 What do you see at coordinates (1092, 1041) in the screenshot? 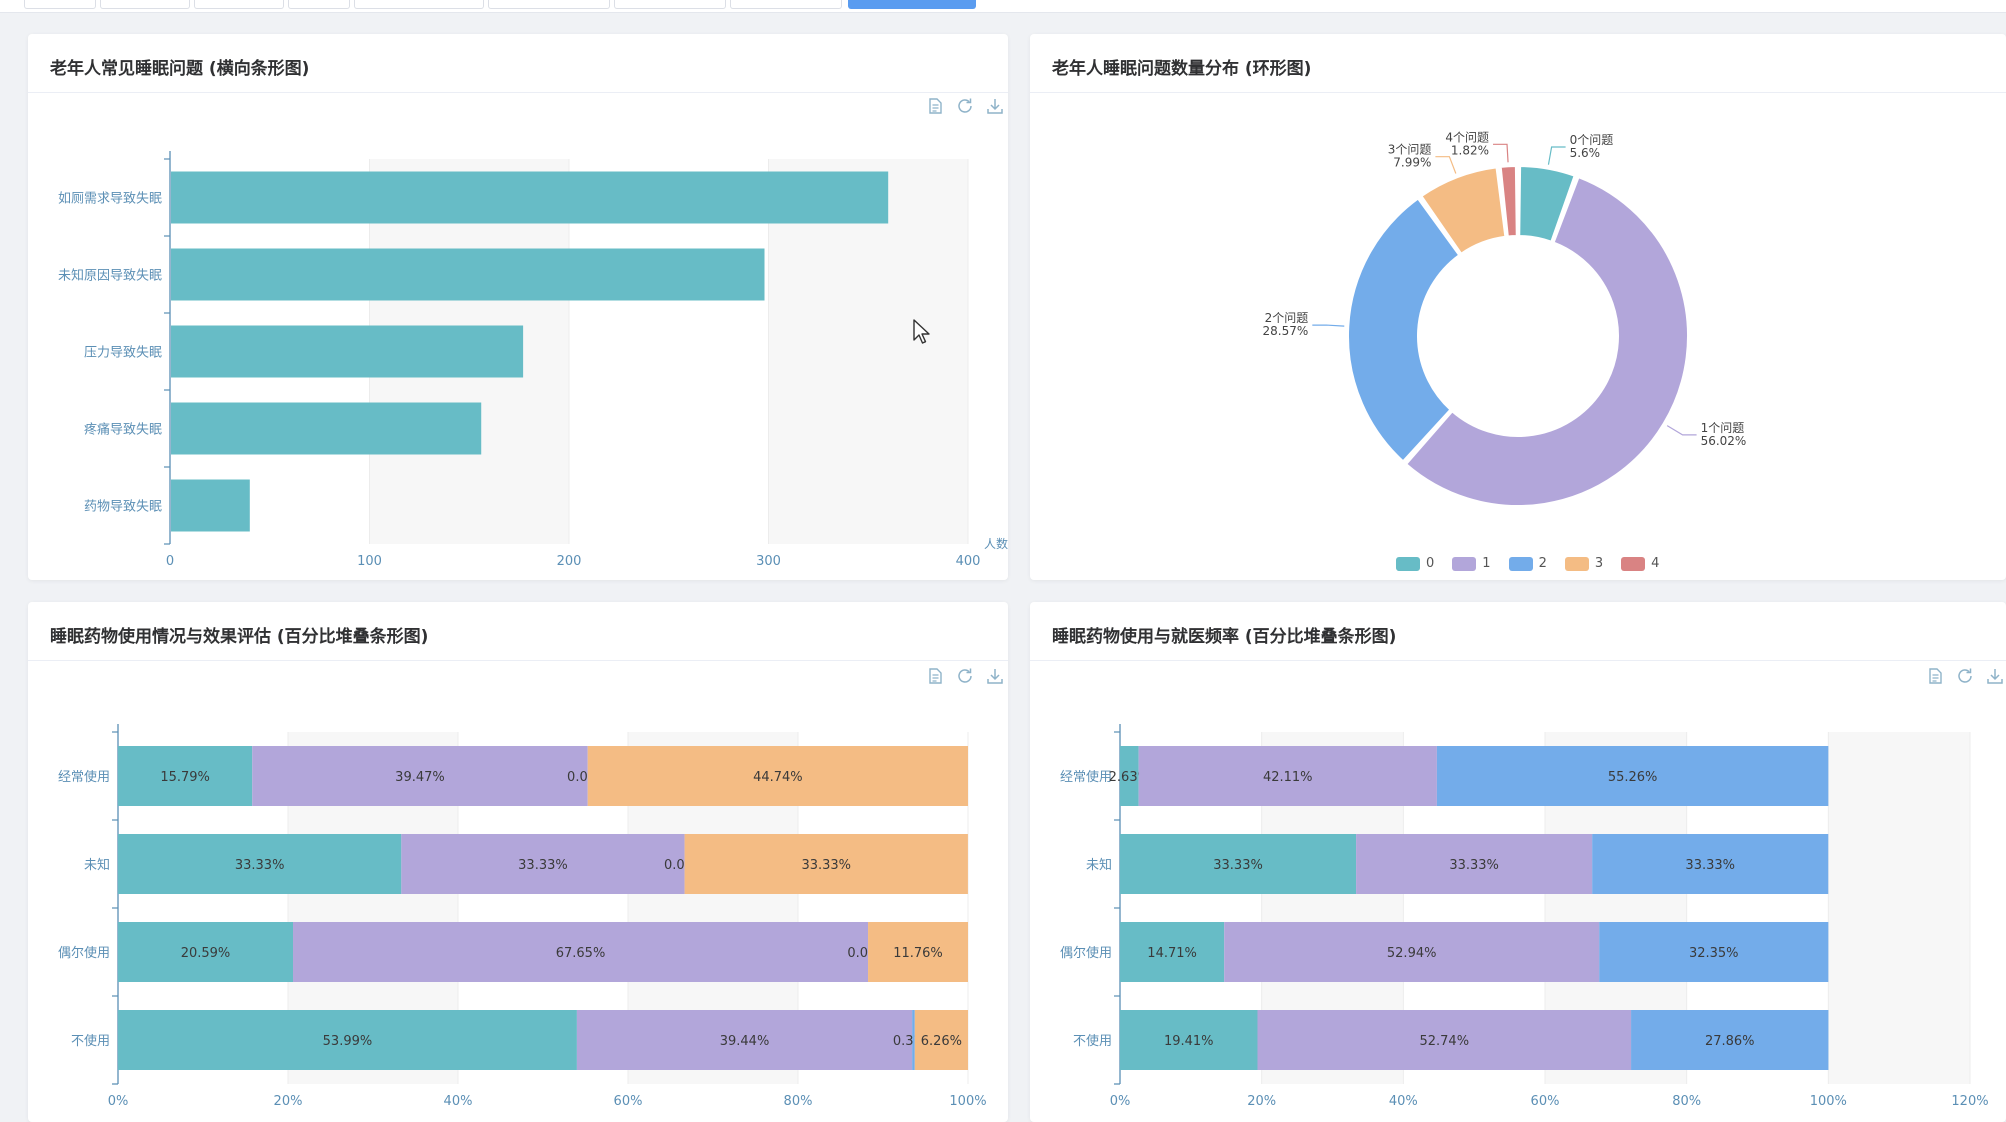
I see `category-label: 不使用` at bounding box center [1092, 1041].